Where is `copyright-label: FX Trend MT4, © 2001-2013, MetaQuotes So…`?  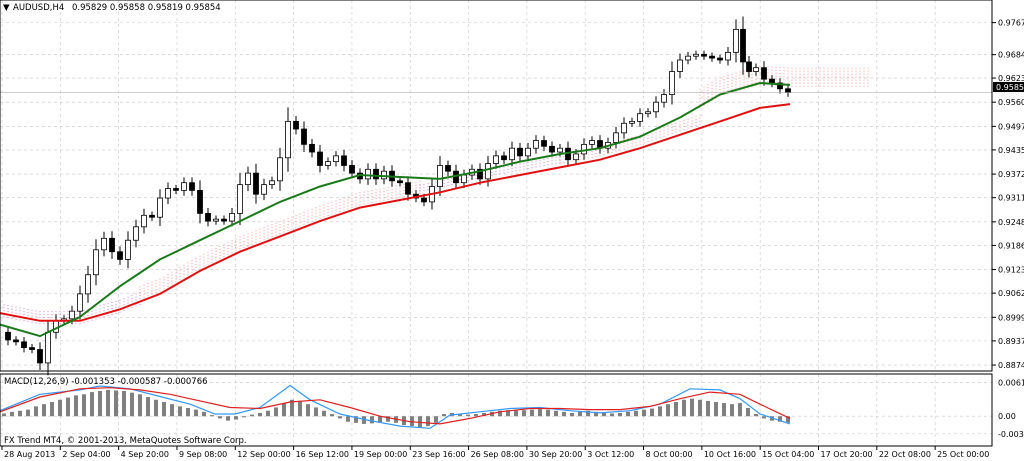 copyright-label: FX Trend MT4, © 2001-2013, MetaQuotes So… is located at coordinates (125, 441).